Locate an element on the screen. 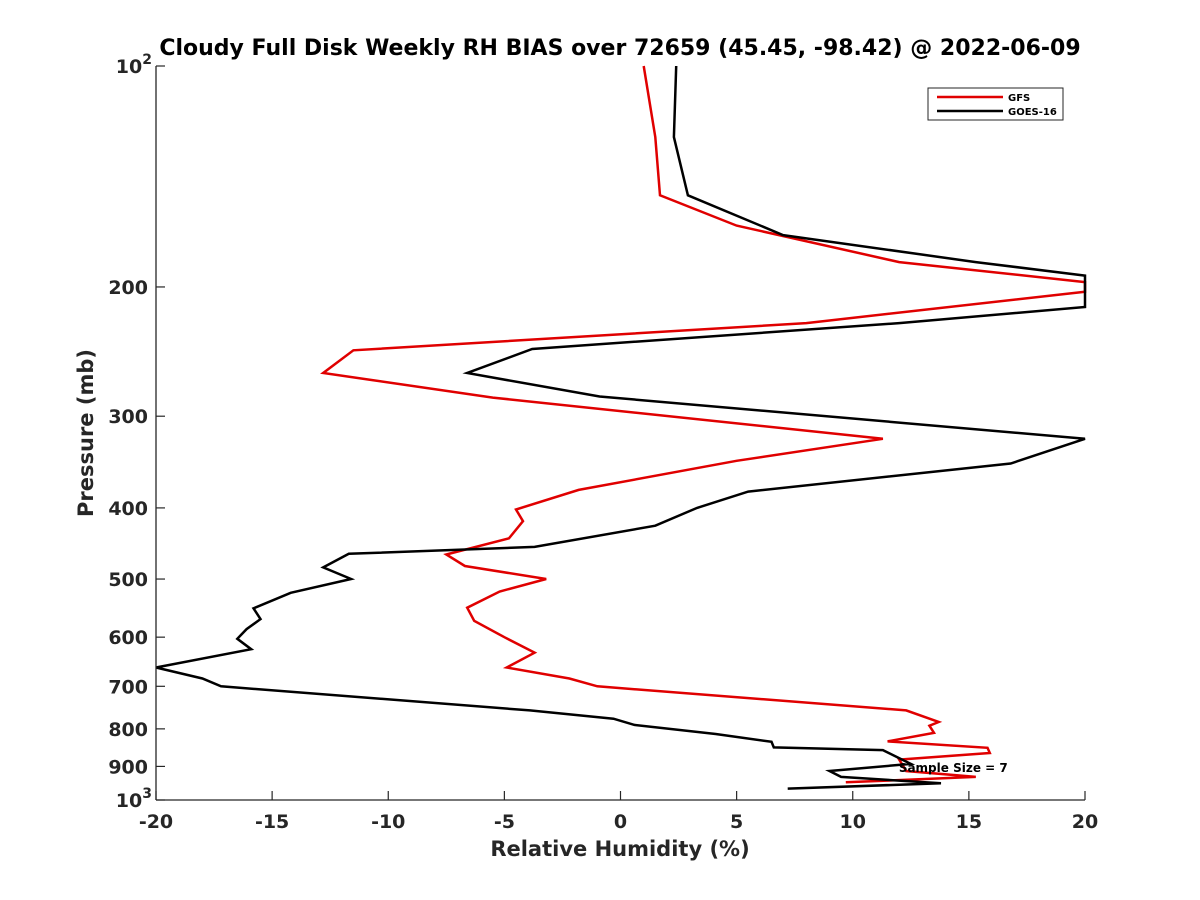 The height and width of the screenshot is (900, 1200). legend: GFS GOES-16 is located at coordinates (995, 104).